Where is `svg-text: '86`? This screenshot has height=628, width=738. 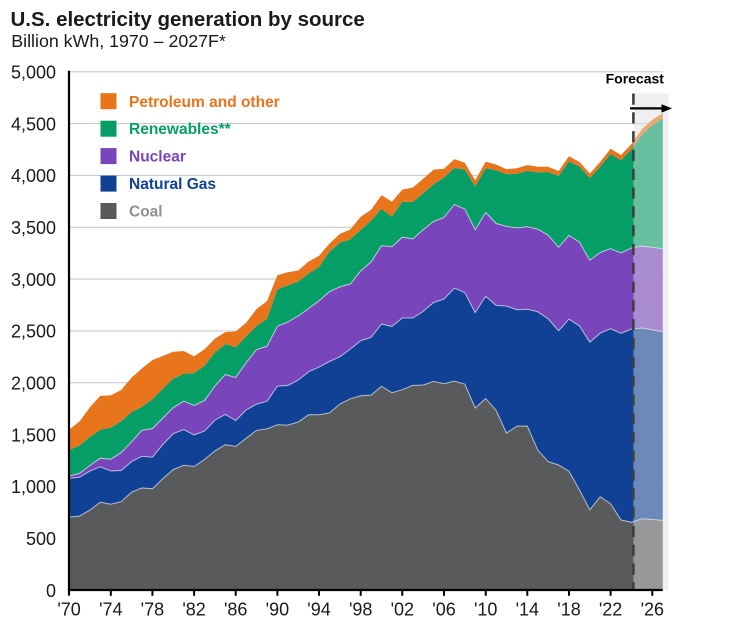
svg-text: '86 is located at coordinates (235, 610).